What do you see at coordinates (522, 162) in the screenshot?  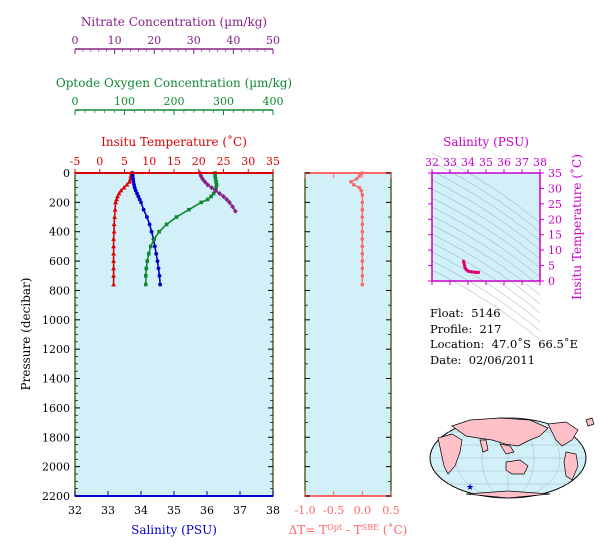 I see `ts-sal-tick-label: 37` at bounding box center [522, 162].